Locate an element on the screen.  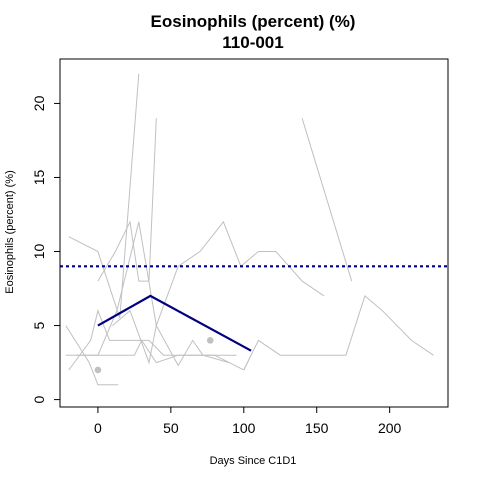
y-tick-label-20: 20 is located at coordinates (39, 103).